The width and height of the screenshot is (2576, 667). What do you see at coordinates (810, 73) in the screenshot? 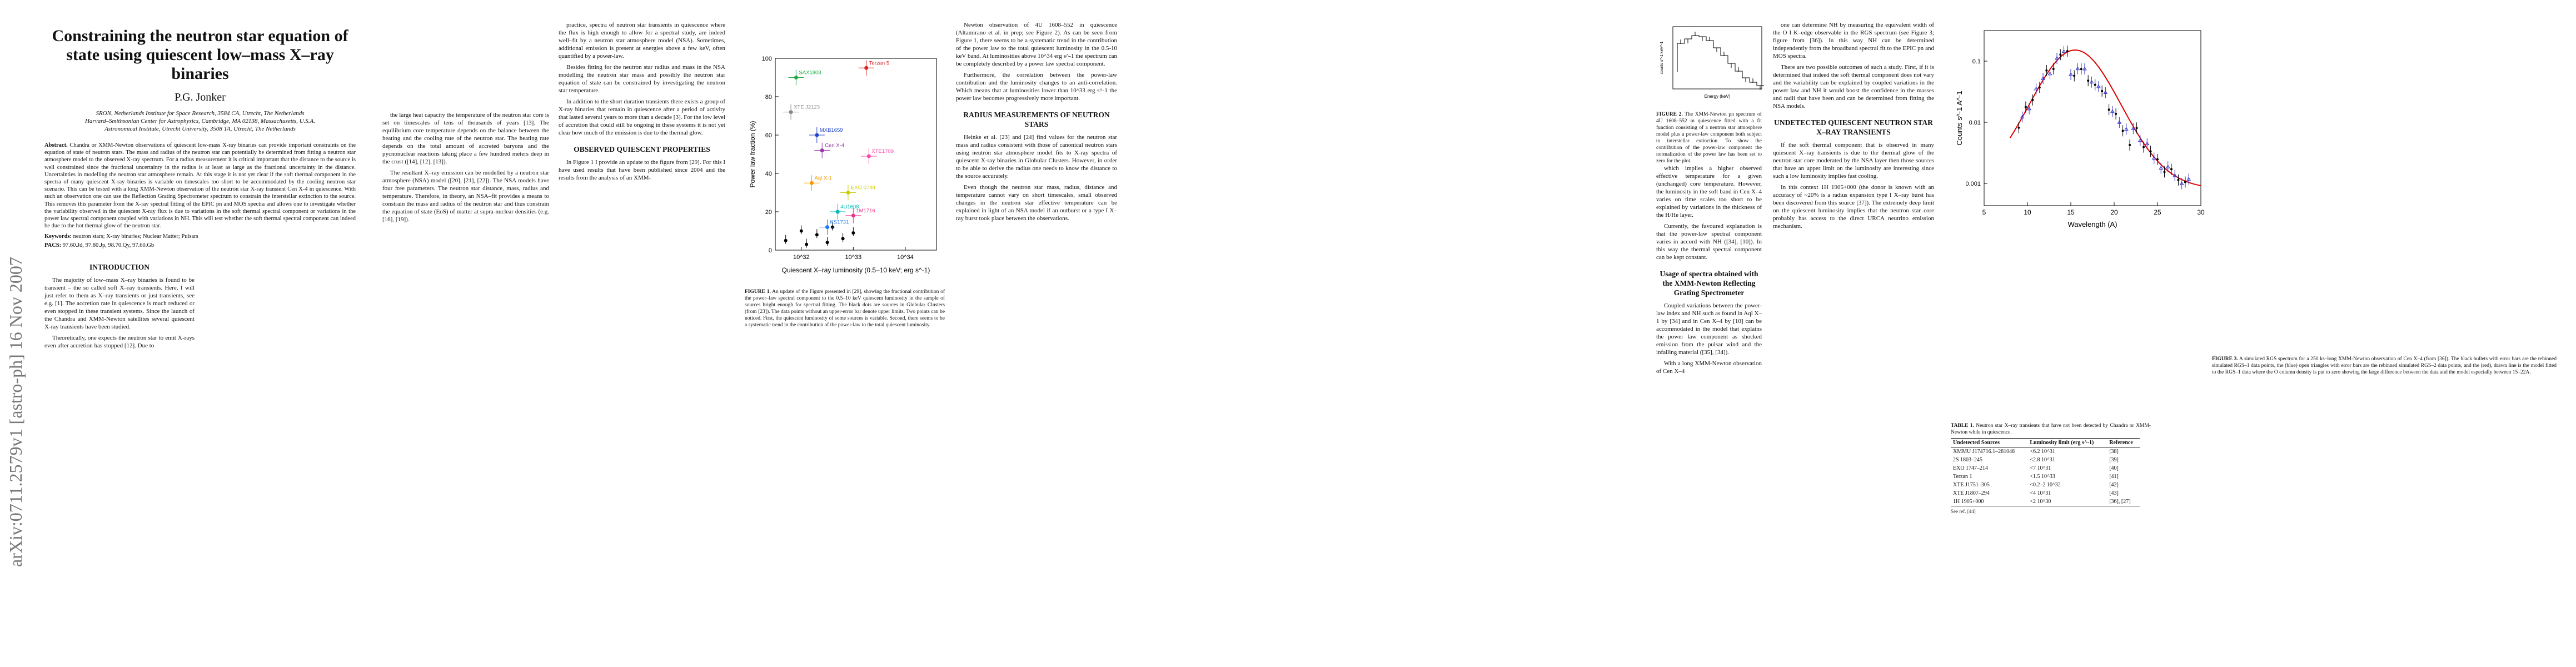
I see `source-label: SAX1808` at bounding box center [810, 73].